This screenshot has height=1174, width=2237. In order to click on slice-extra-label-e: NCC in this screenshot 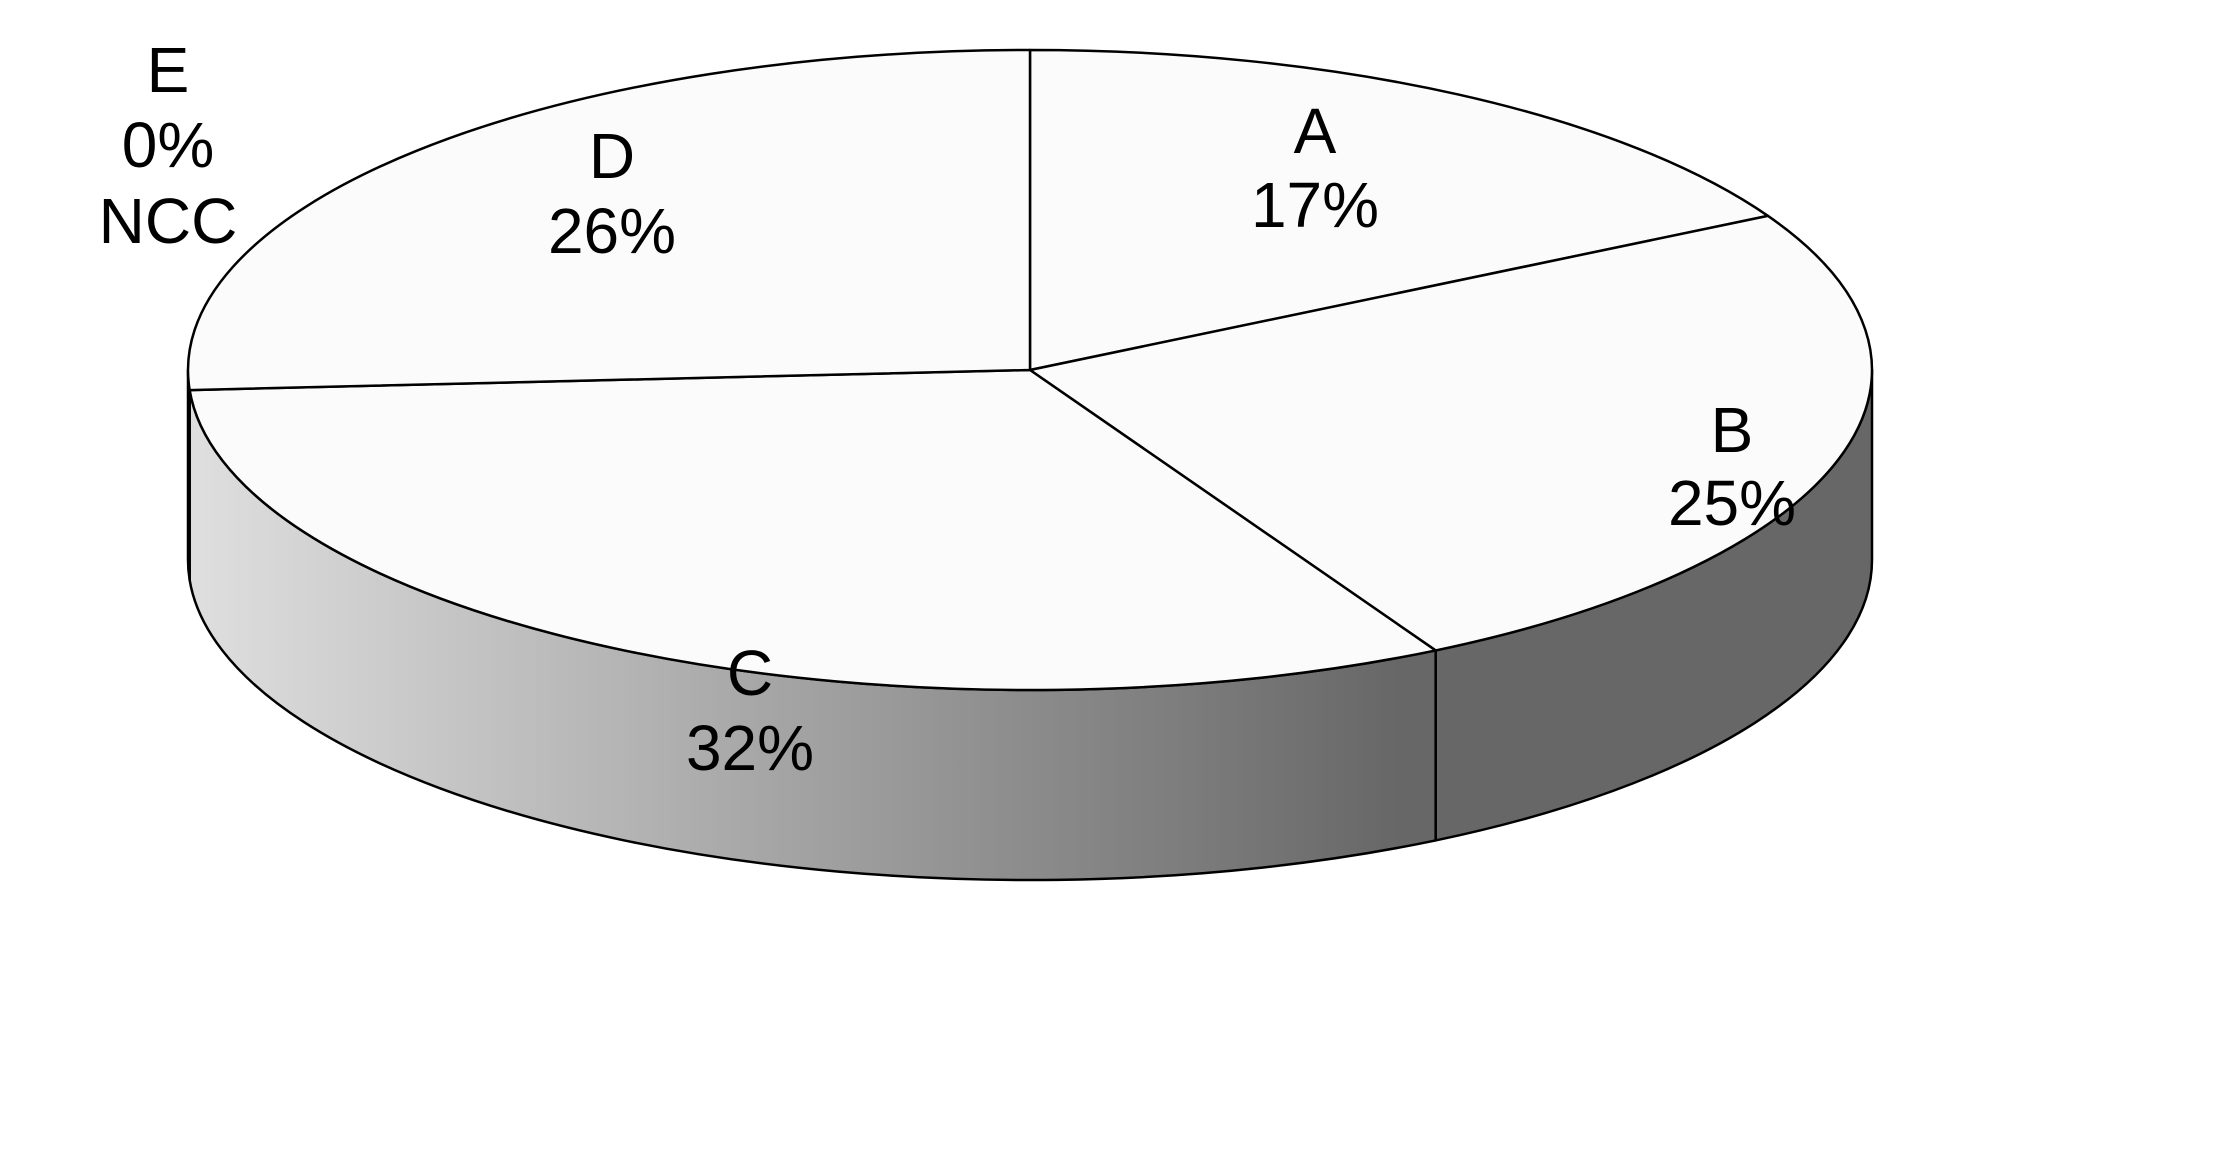, I will do `click(168, 221)`.